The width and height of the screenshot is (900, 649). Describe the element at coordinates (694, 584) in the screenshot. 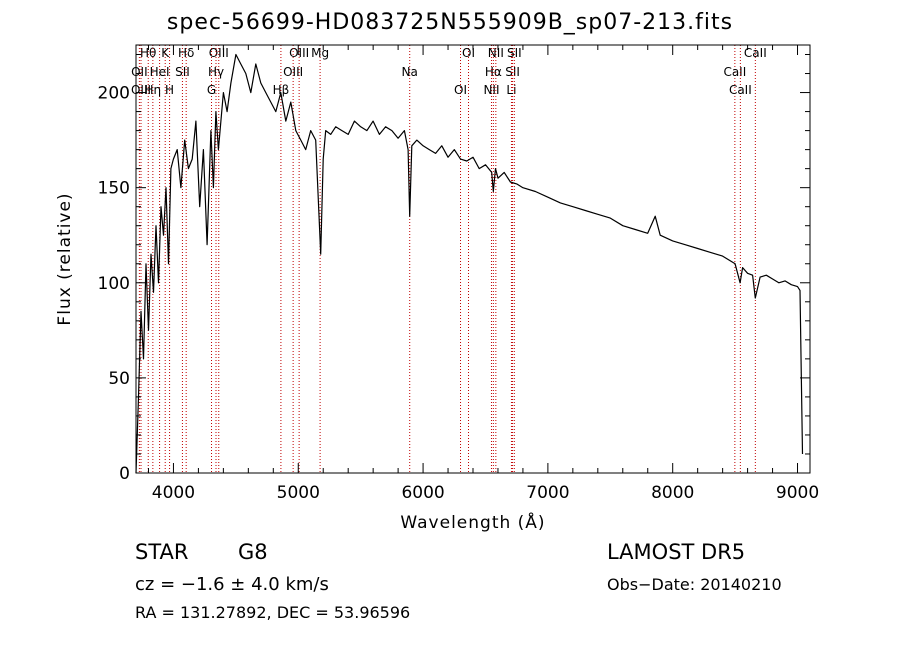

I see `observation-date: Obs−Date: 20140210` at that location.